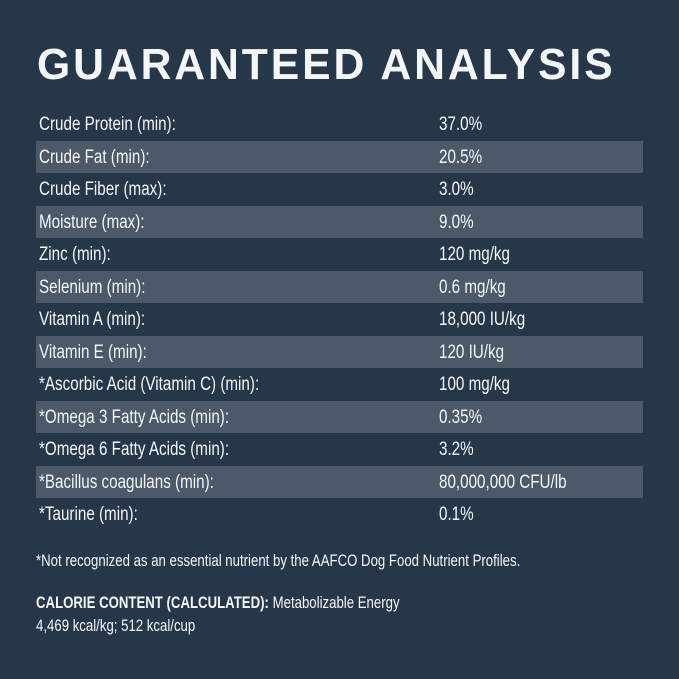  What do you see at coordinates (456, 514) in the screenshot?
I see `nutrient-value: 0.1%` at bounding box center [456, 514].